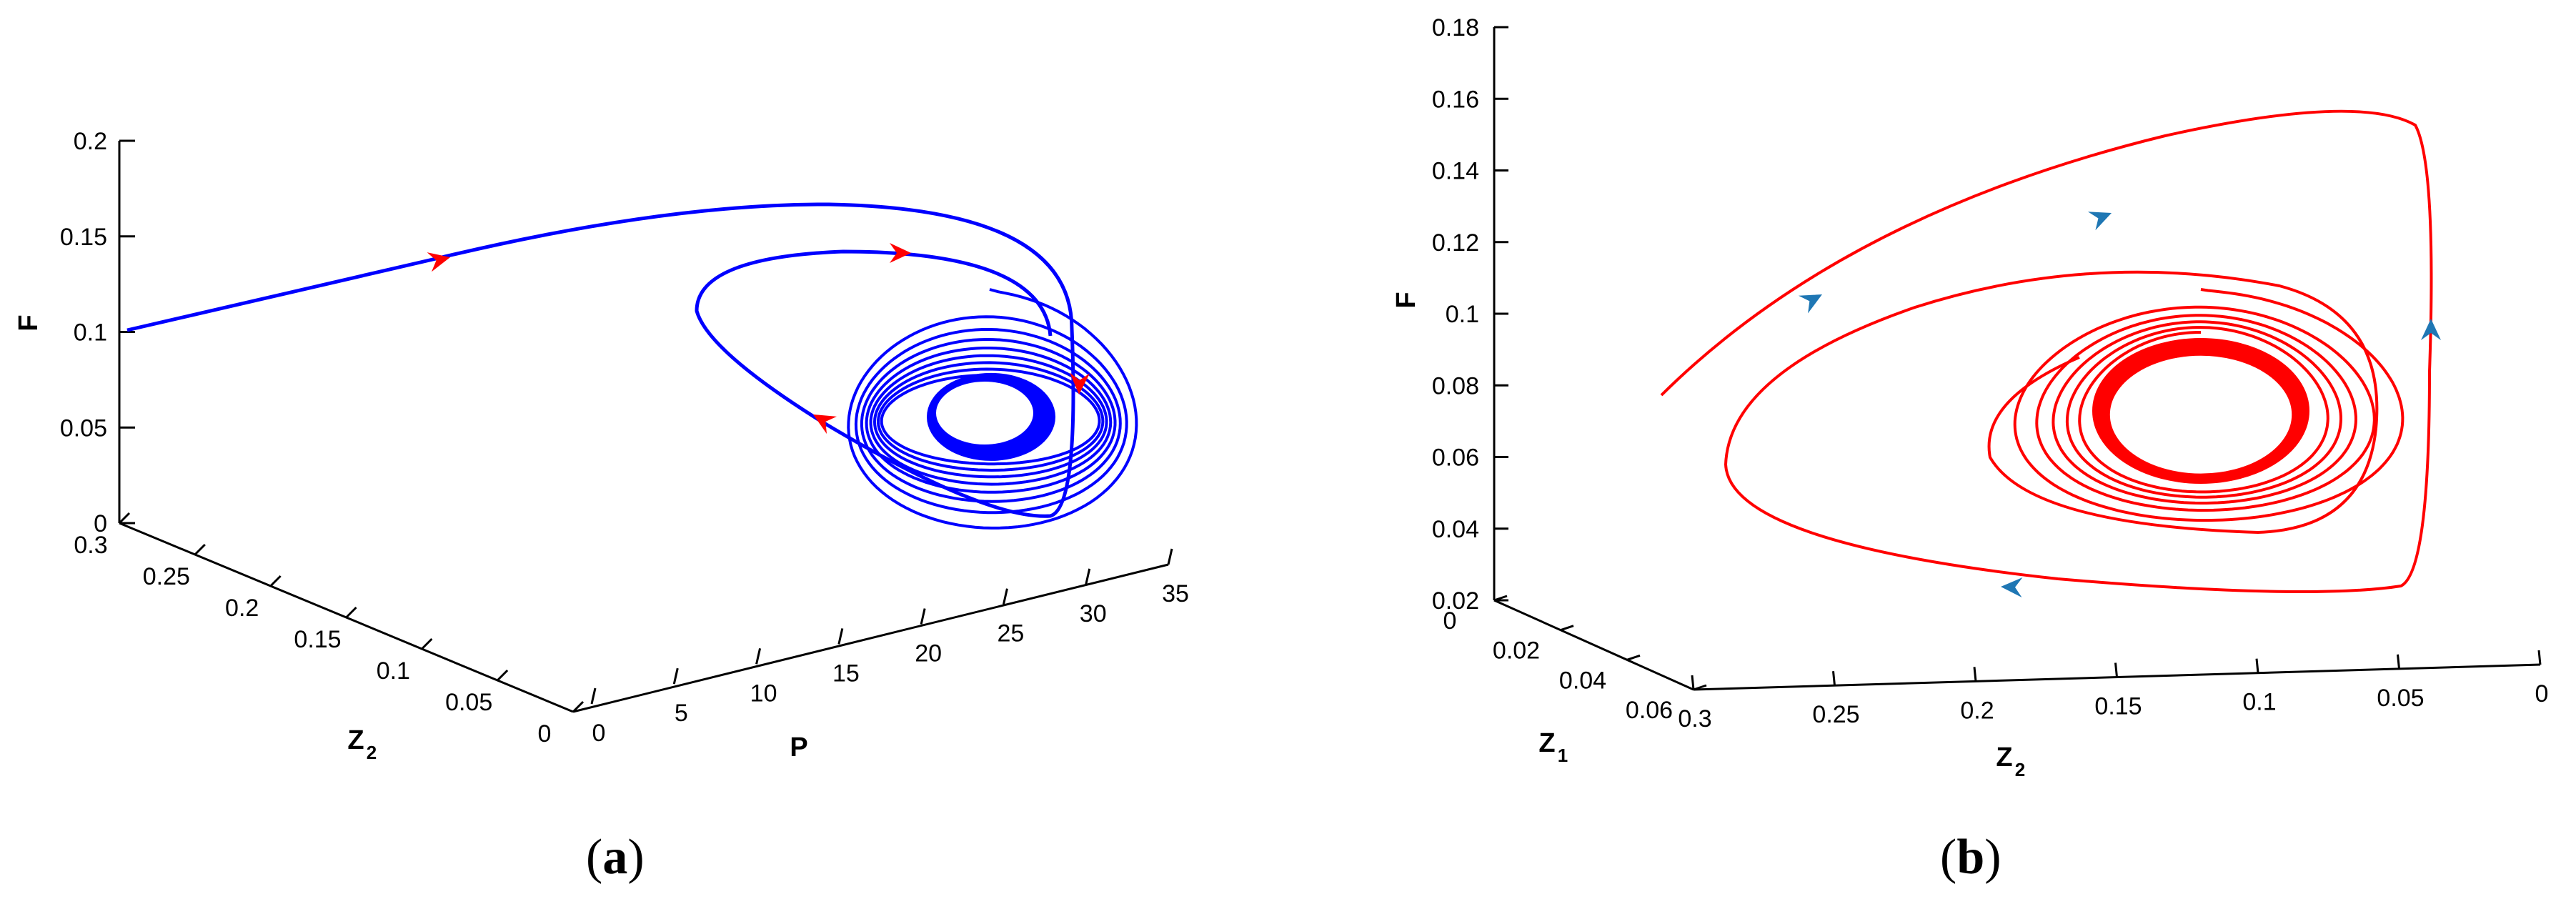 The height and width of the screenshot is (899, 2576). I want to click on y-tick-label: 0.06, so click(1649, 710).